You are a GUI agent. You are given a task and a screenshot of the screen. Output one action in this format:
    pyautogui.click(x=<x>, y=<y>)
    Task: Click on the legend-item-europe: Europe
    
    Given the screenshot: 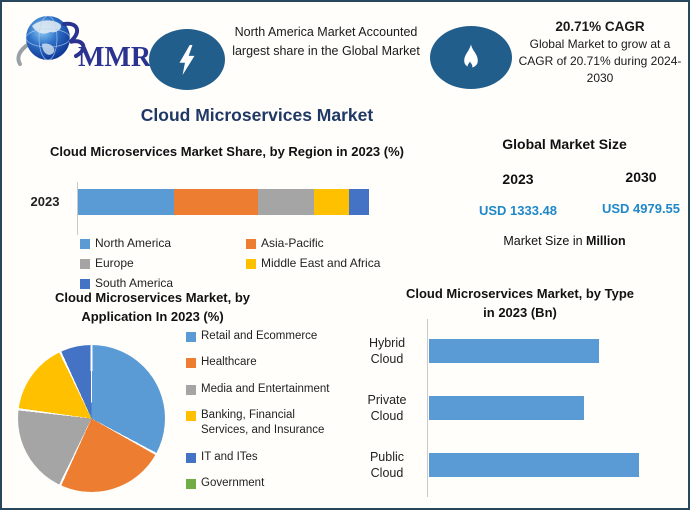 What is the action you would take?
    pyautogui.click(x=163, y=265)
    